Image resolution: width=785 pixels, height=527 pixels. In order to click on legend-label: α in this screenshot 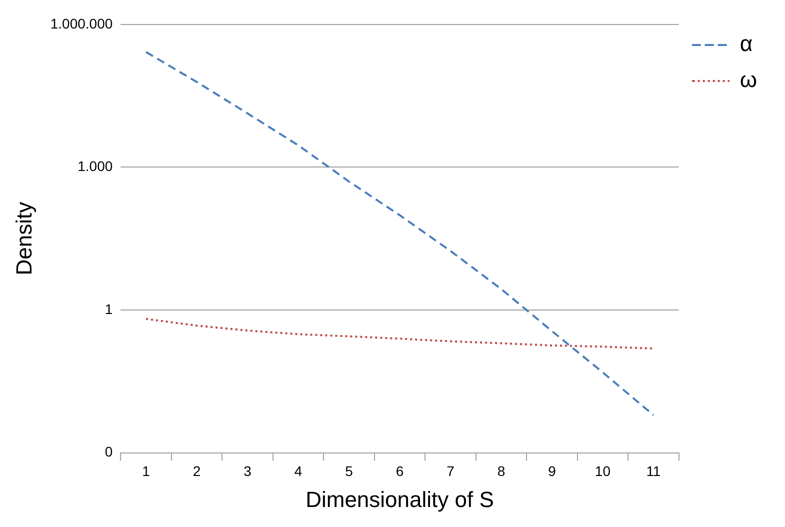, I will do `click(746, 43)`.